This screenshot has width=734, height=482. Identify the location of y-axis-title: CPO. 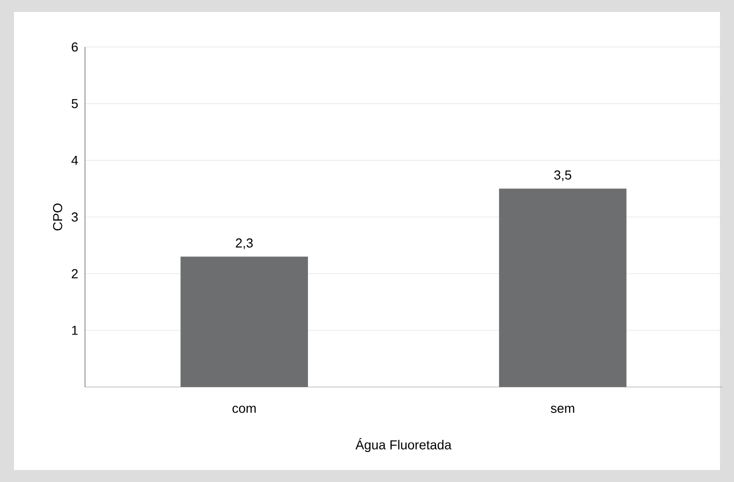
(57, 217).